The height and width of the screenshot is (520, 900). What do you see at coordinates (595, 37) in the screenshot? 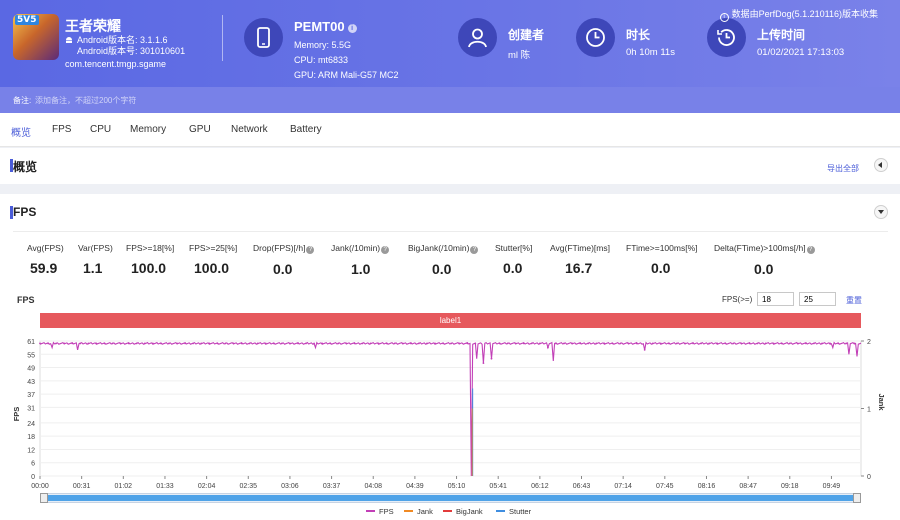
I see `clock-icon` at bounding box center [595, 37].